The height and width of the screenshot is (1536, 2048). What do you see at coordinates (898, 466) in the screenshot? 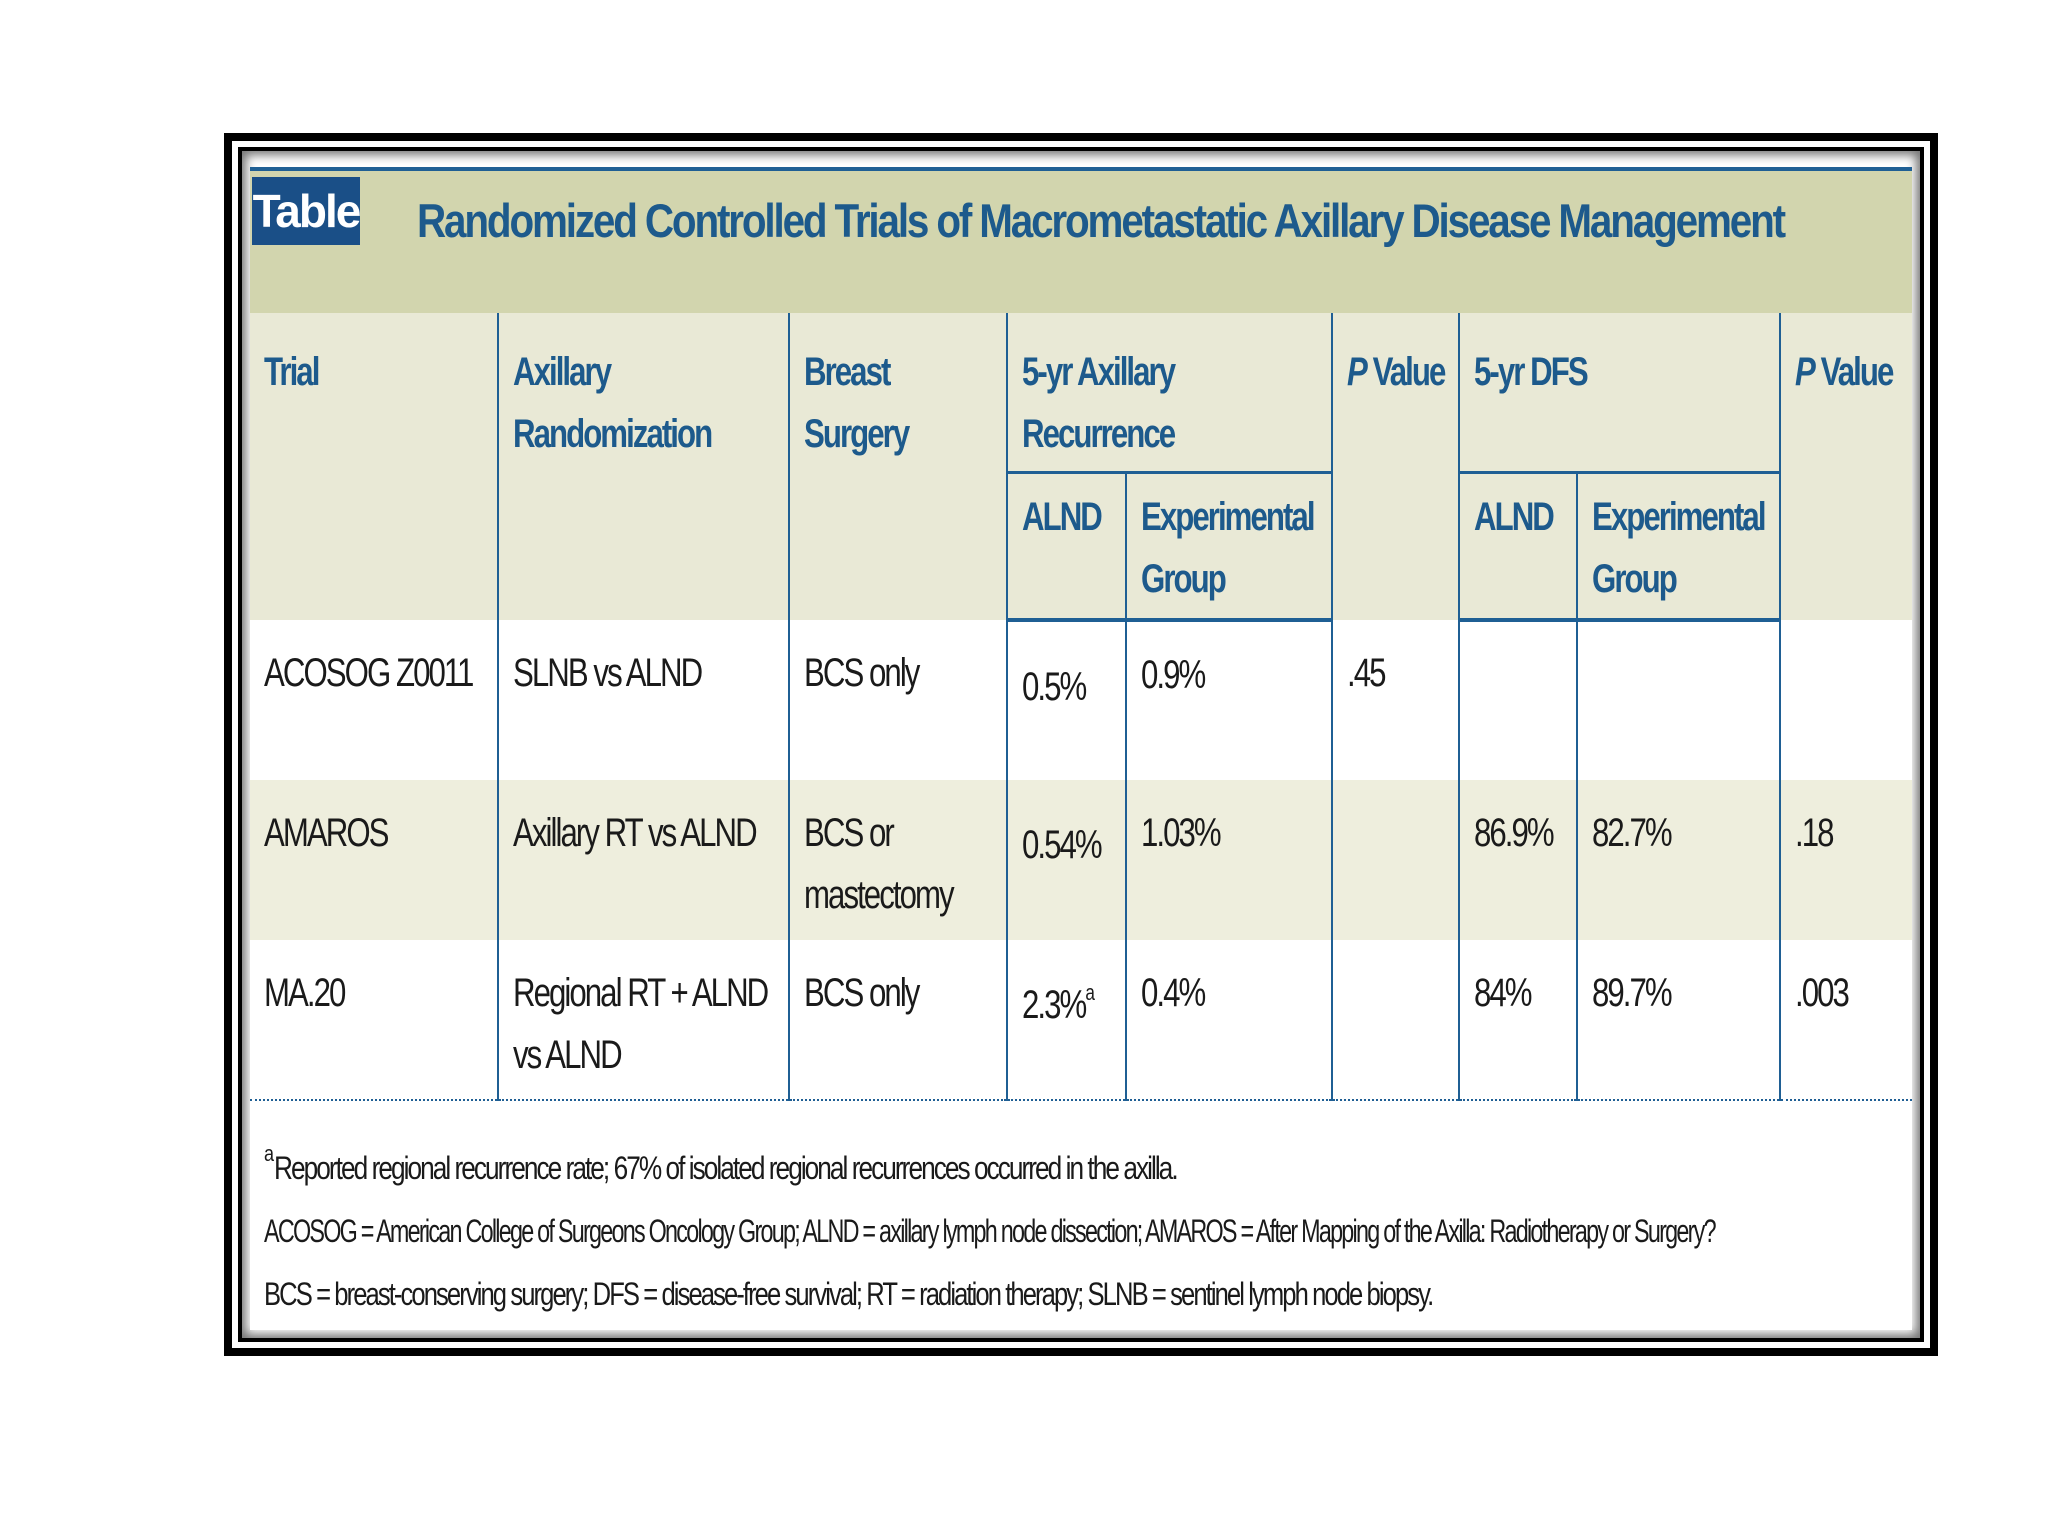
I see `header-breast-surgery: Breast Surgery` at bounding box center [898, 466].